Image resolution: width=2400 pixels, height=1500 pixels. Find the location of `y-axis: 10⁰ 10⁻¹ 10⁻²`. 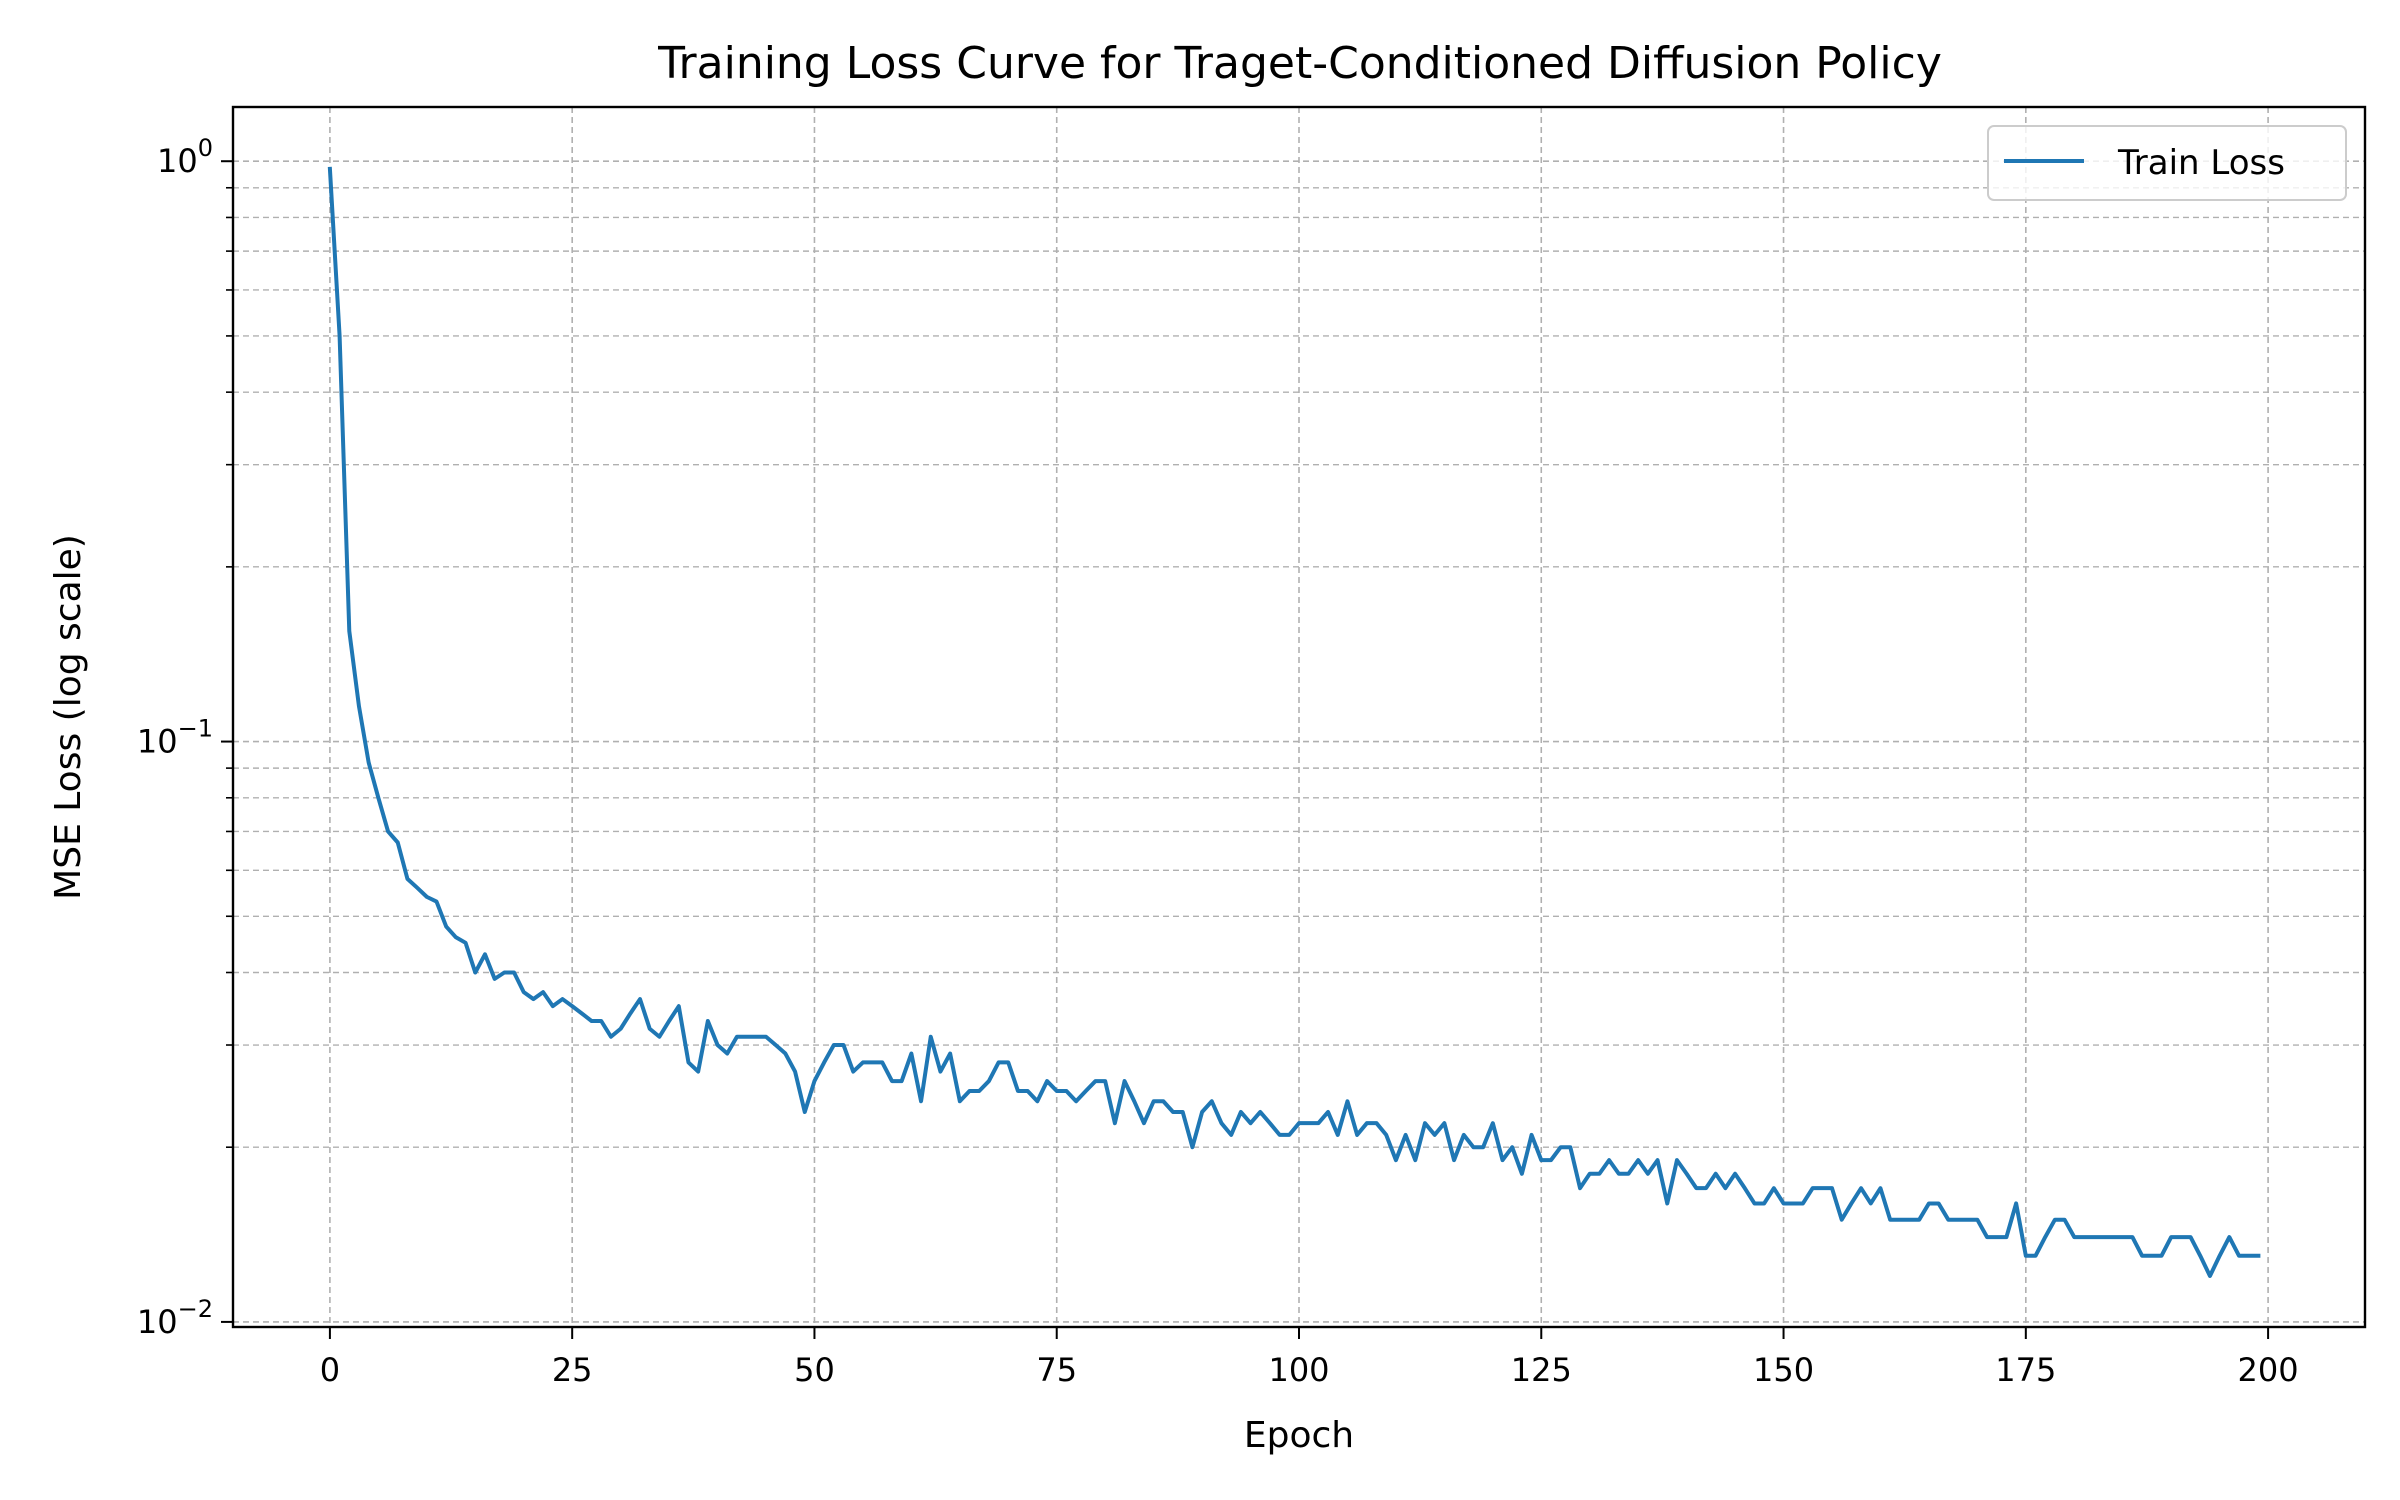

y-axis: 10⁰ 10⁻¹ 10⁻² is located at coordinates (185, 737).